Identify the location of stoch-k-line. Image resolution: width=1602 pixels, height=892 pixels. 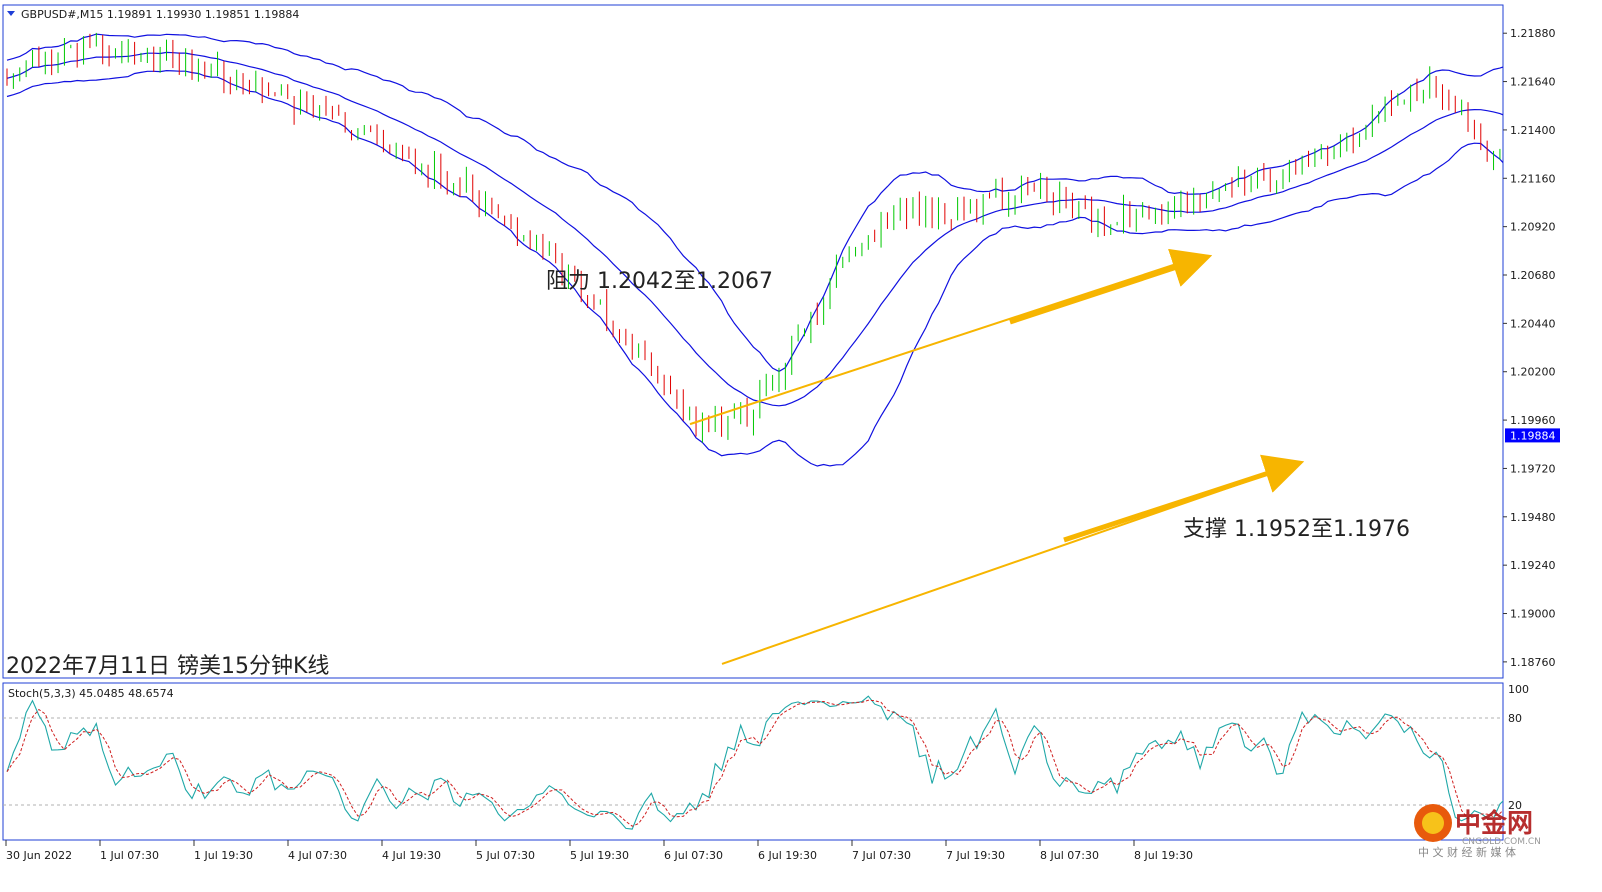
(754, 762).